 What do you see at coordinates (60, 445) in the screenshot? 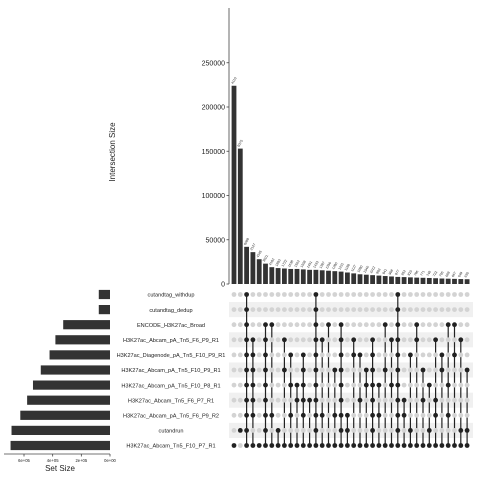
I see `set-size-bar` at bounding box center [60, 445].